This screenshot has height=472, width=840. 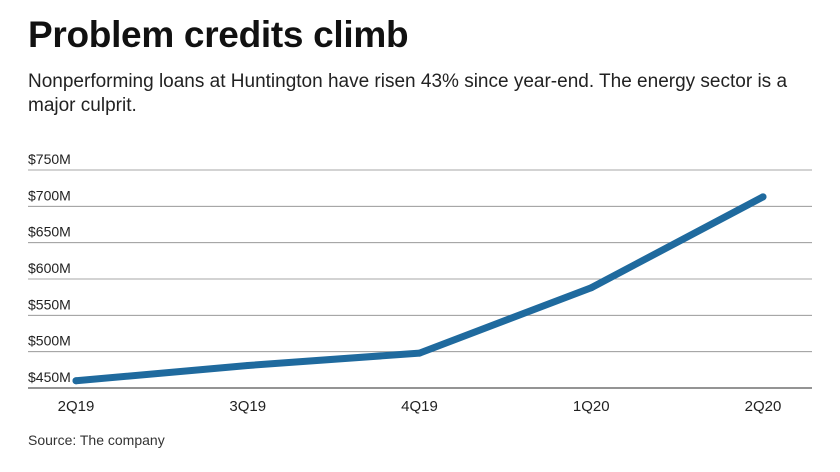 I want to click on y-tick-label: $650M, so click(x=49, y=232).